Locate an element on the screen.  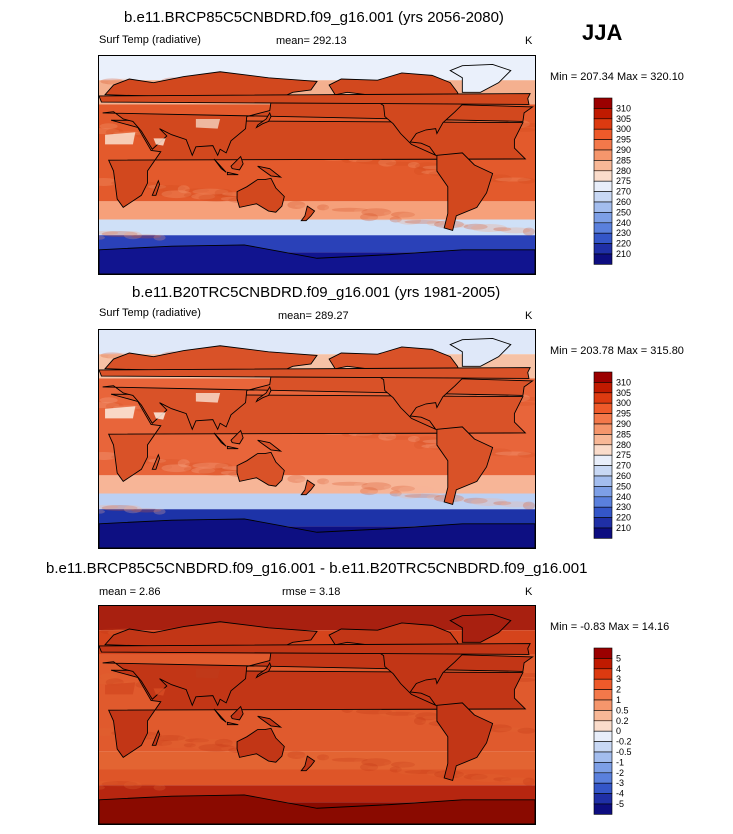
colorbar-tick-label: 250 is located at coordinates (623, 486).